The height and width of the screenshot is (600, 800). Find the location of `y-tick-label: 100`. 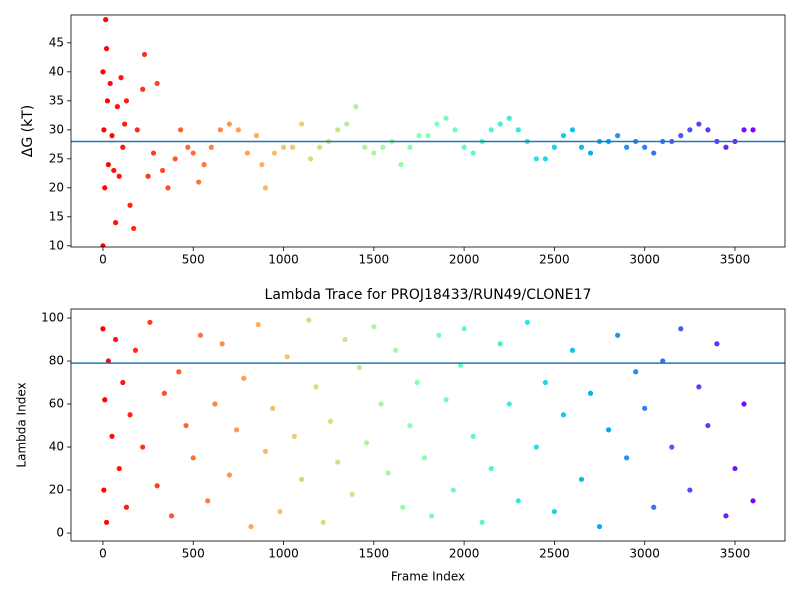

y-tick-label: 100 is located at coordinates (52, 318).